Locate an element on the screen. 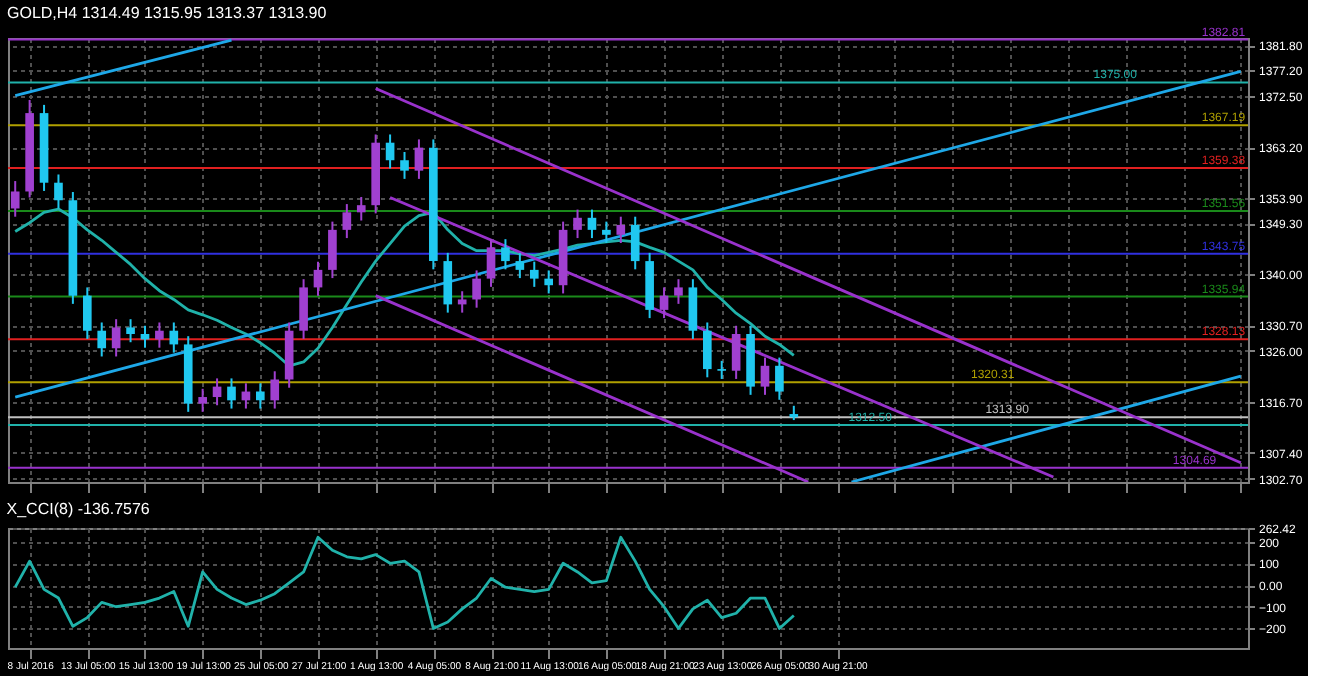 Image resolution: width=1330 pixels, height=694 pixels. chart-title: GOLD,H4 1314.49 1315.95 1313.37 1313.90 is located at coordinates (167, 12).